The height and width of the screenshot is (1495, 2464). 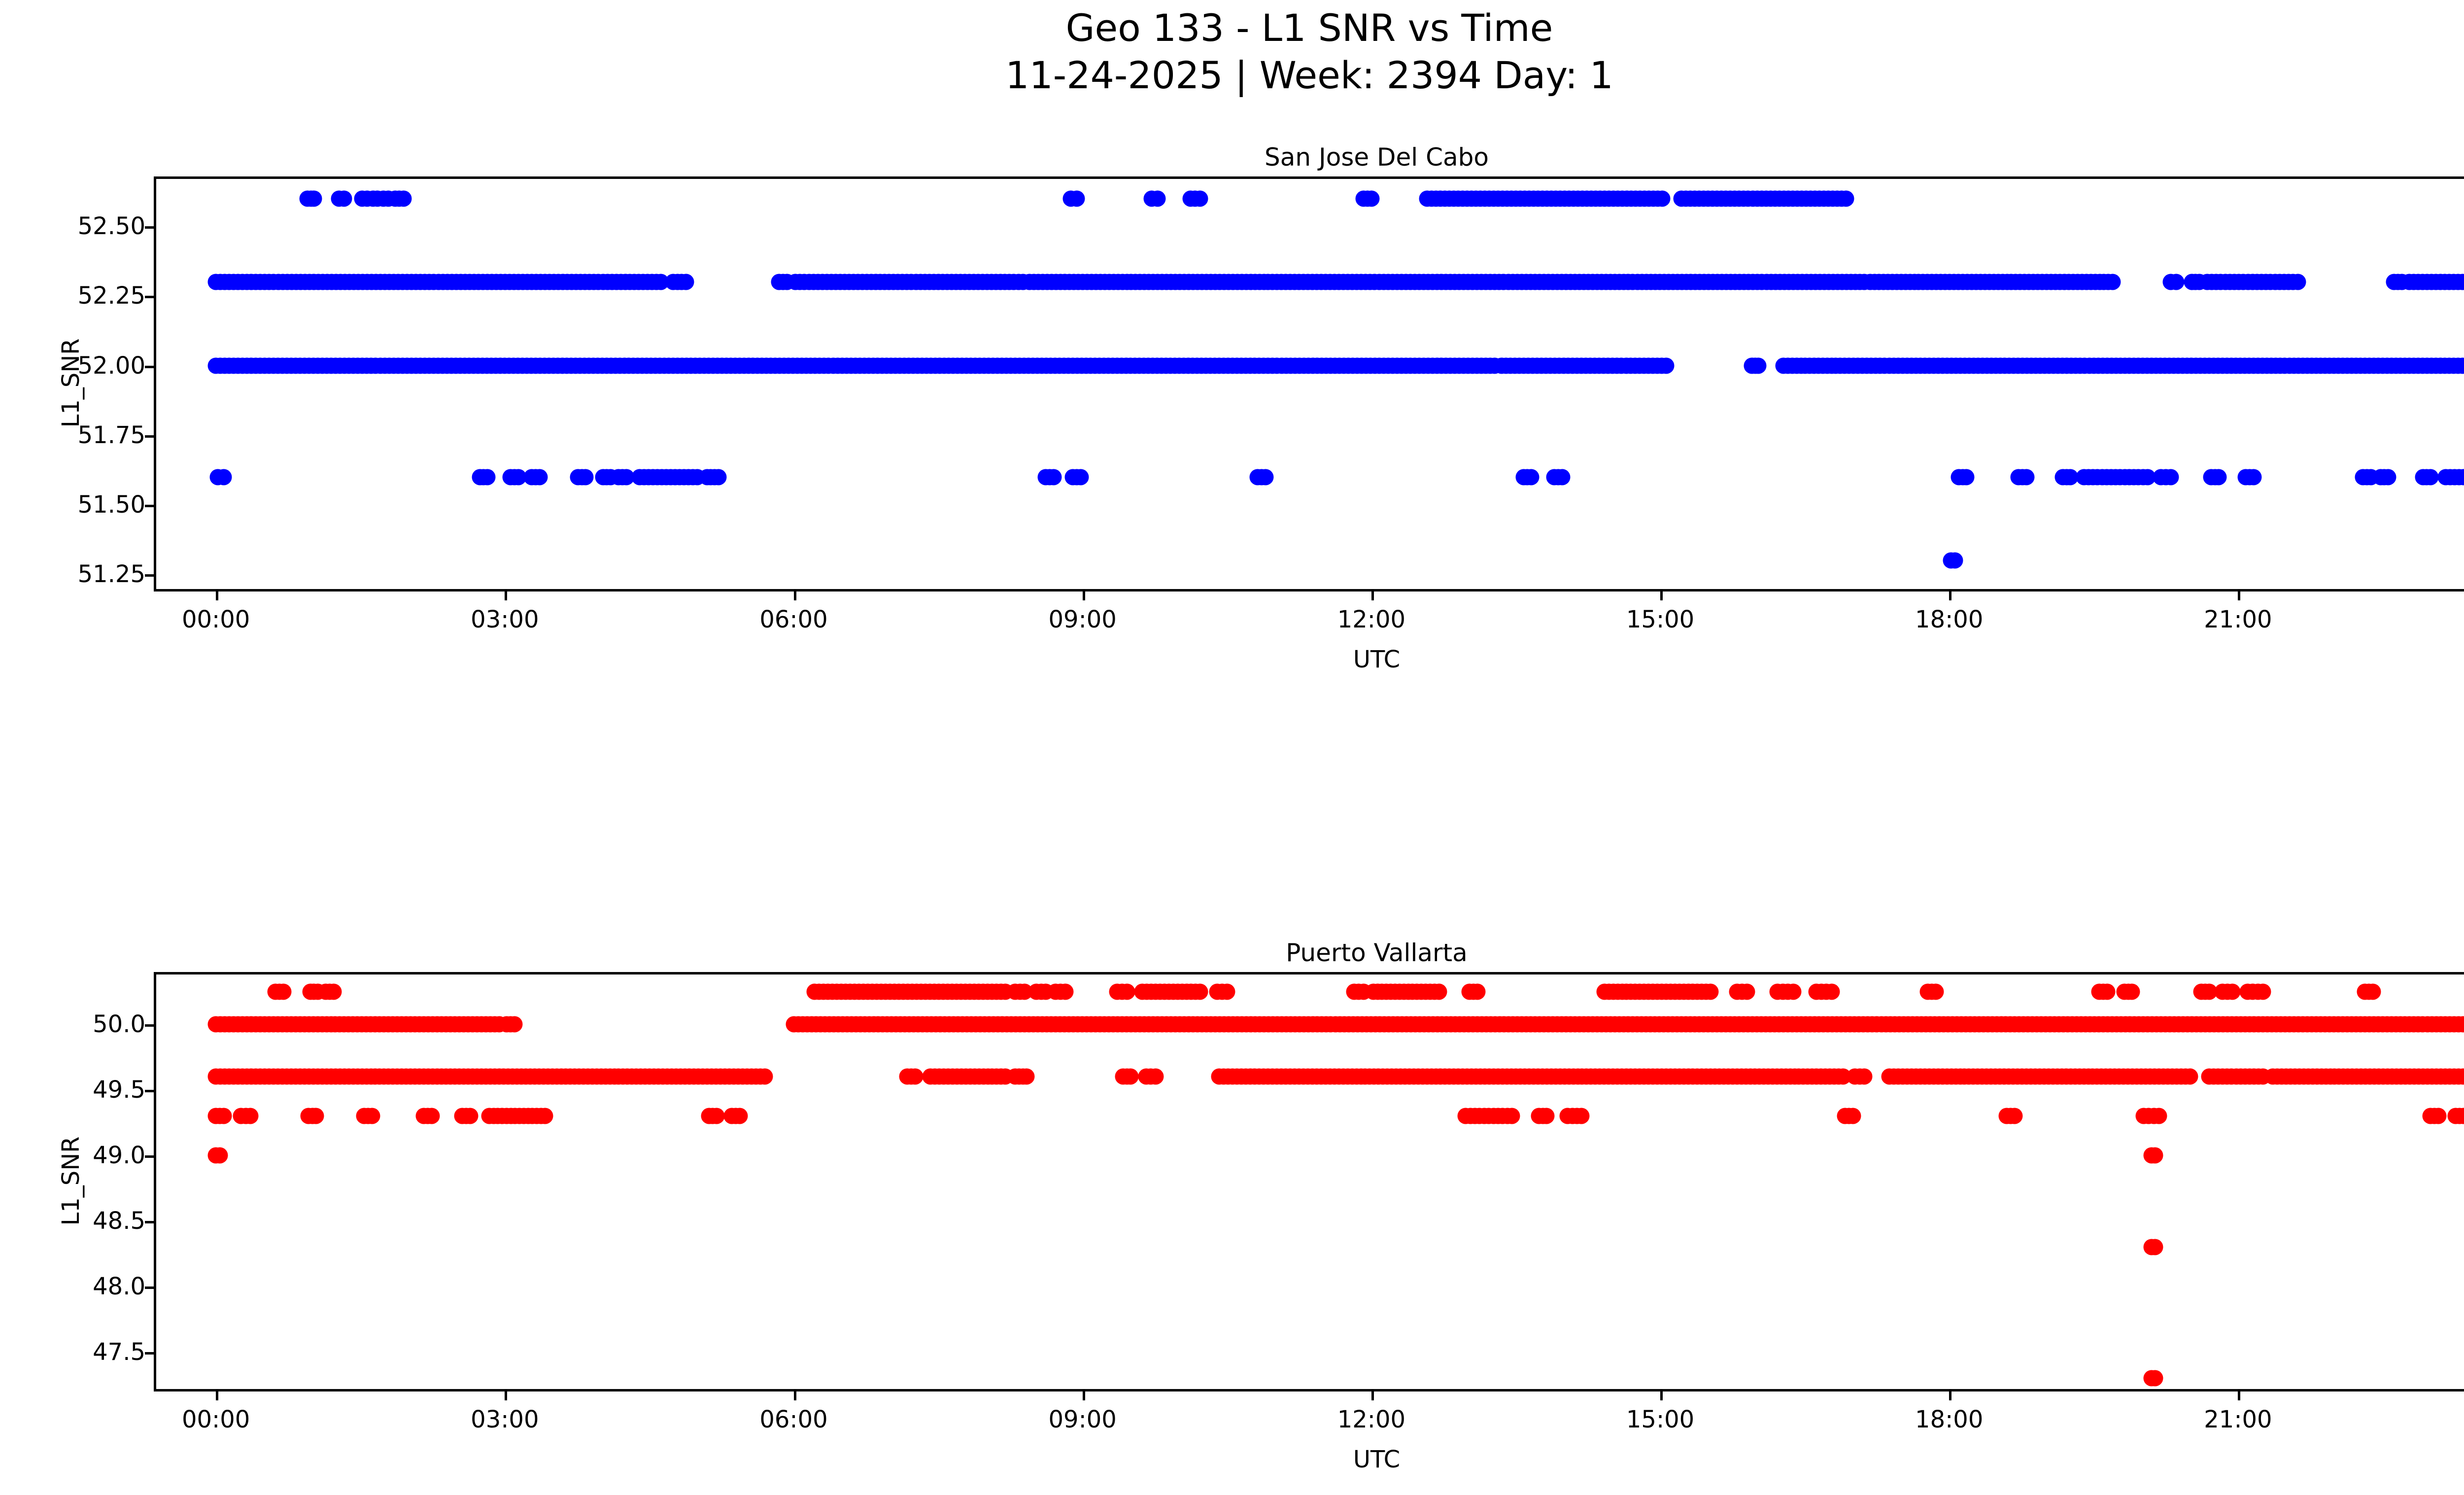 I want to click on x-axis-label-bottom: UTC, so click(x=1377, y=1459).